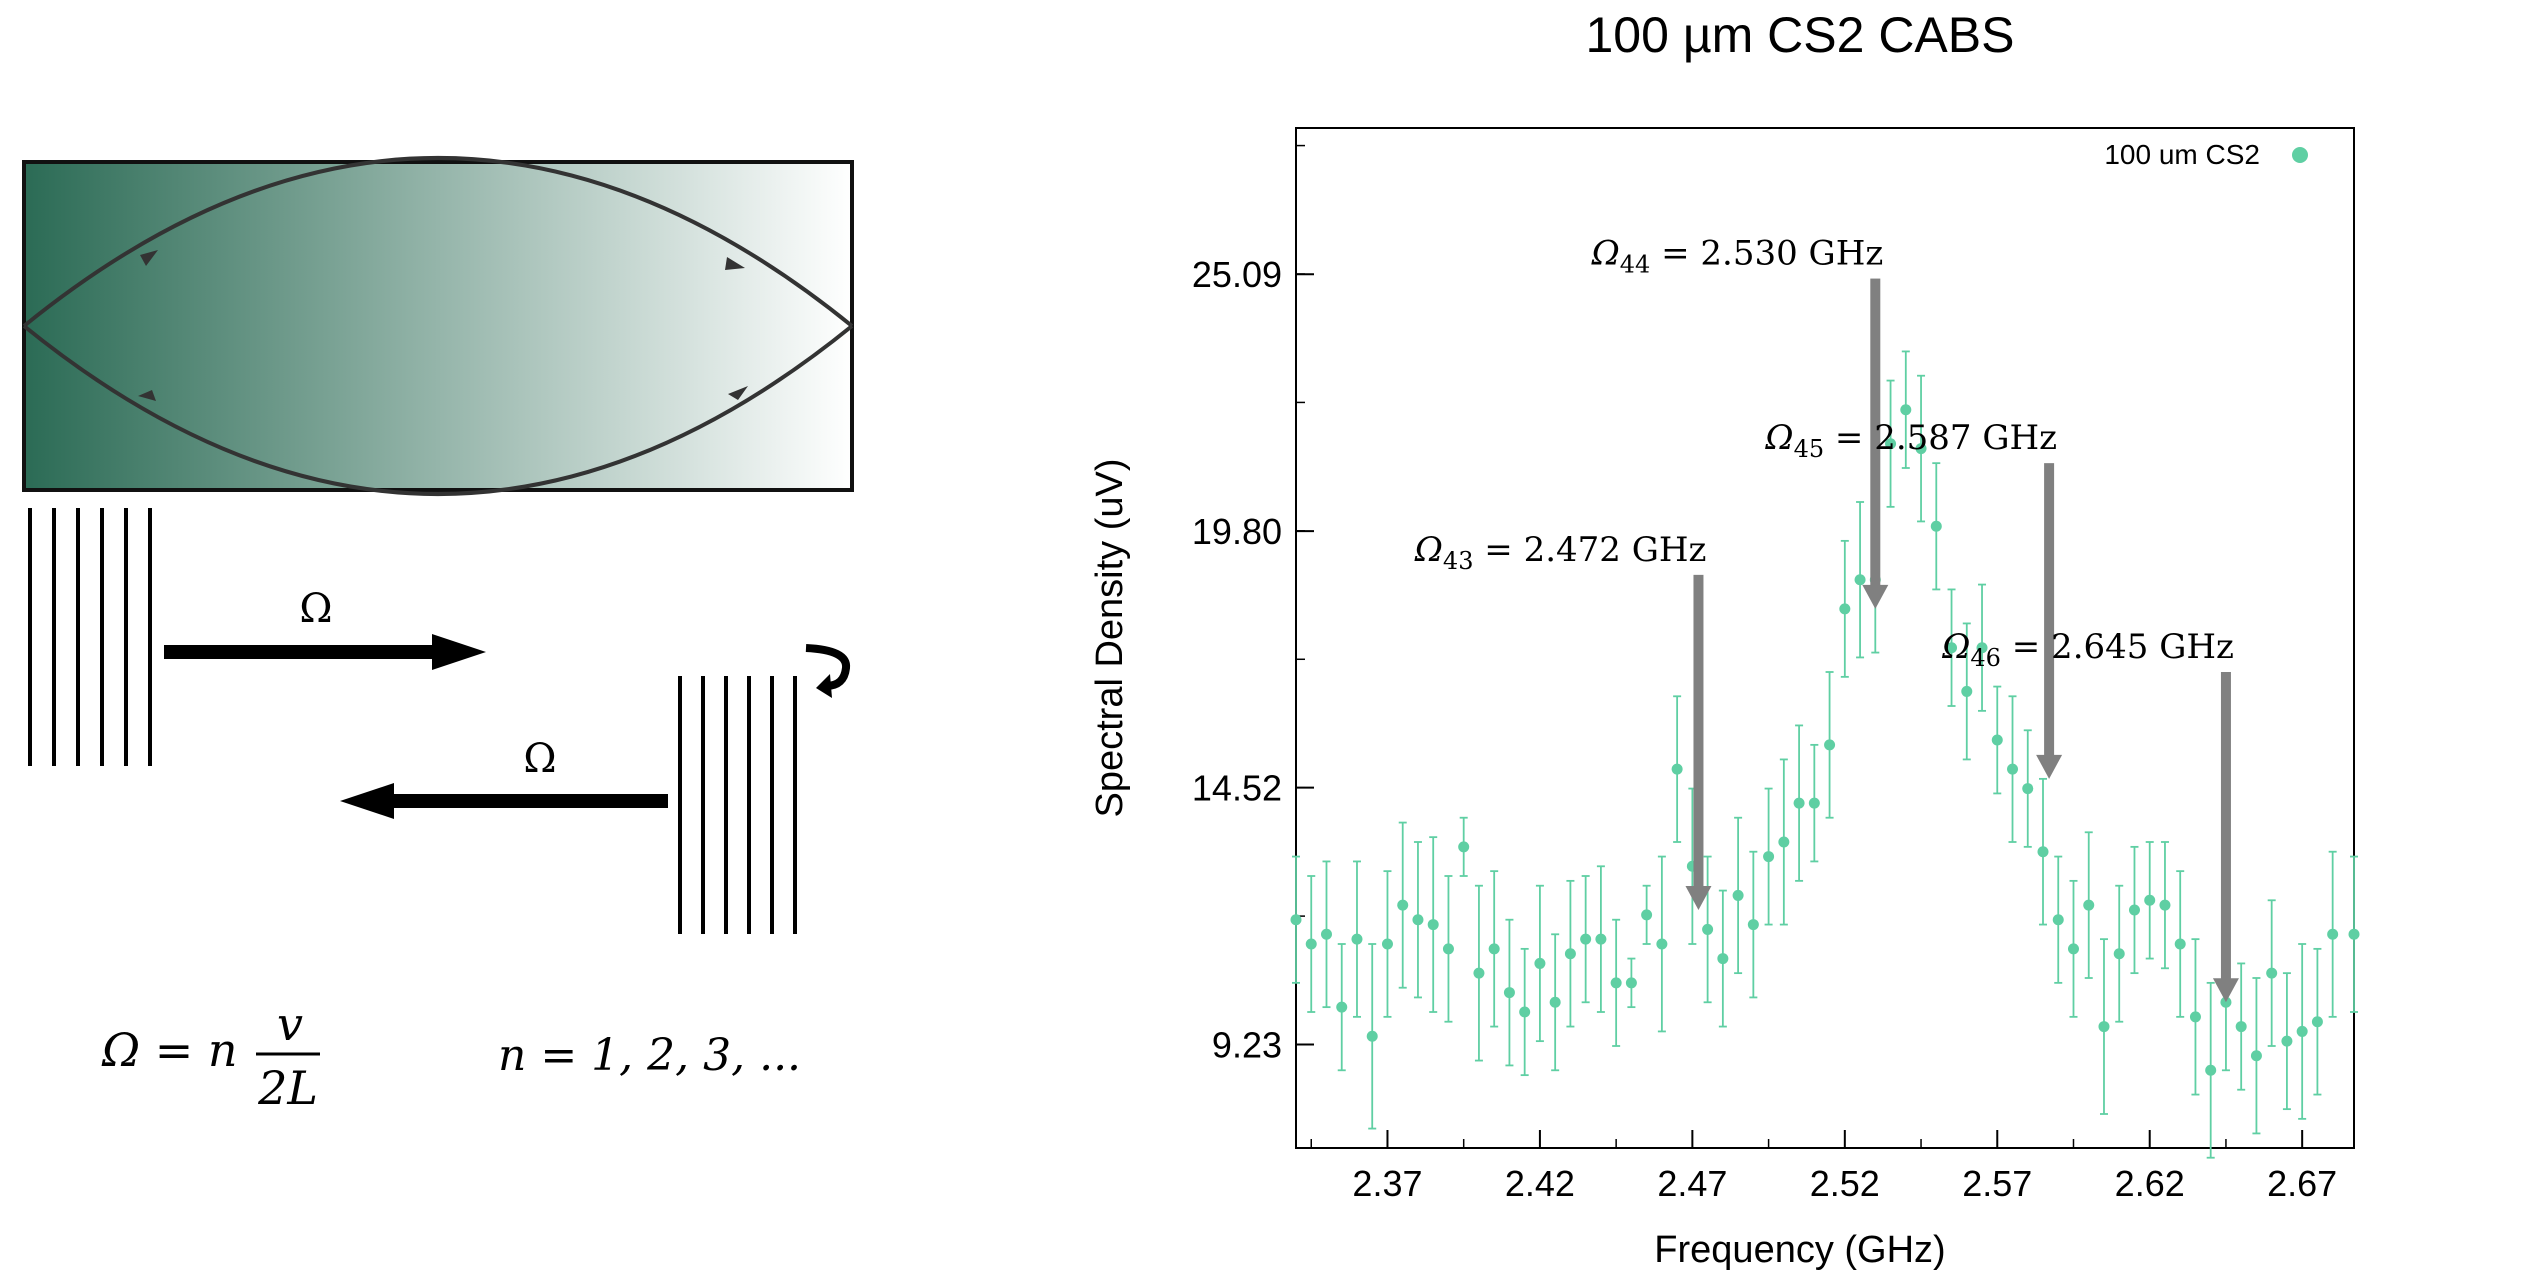  What do you see at coordinates (1247, 1045) in the screenshot?
I see `y-tick-label: 9.23` at bounding box center [1247, 1045].